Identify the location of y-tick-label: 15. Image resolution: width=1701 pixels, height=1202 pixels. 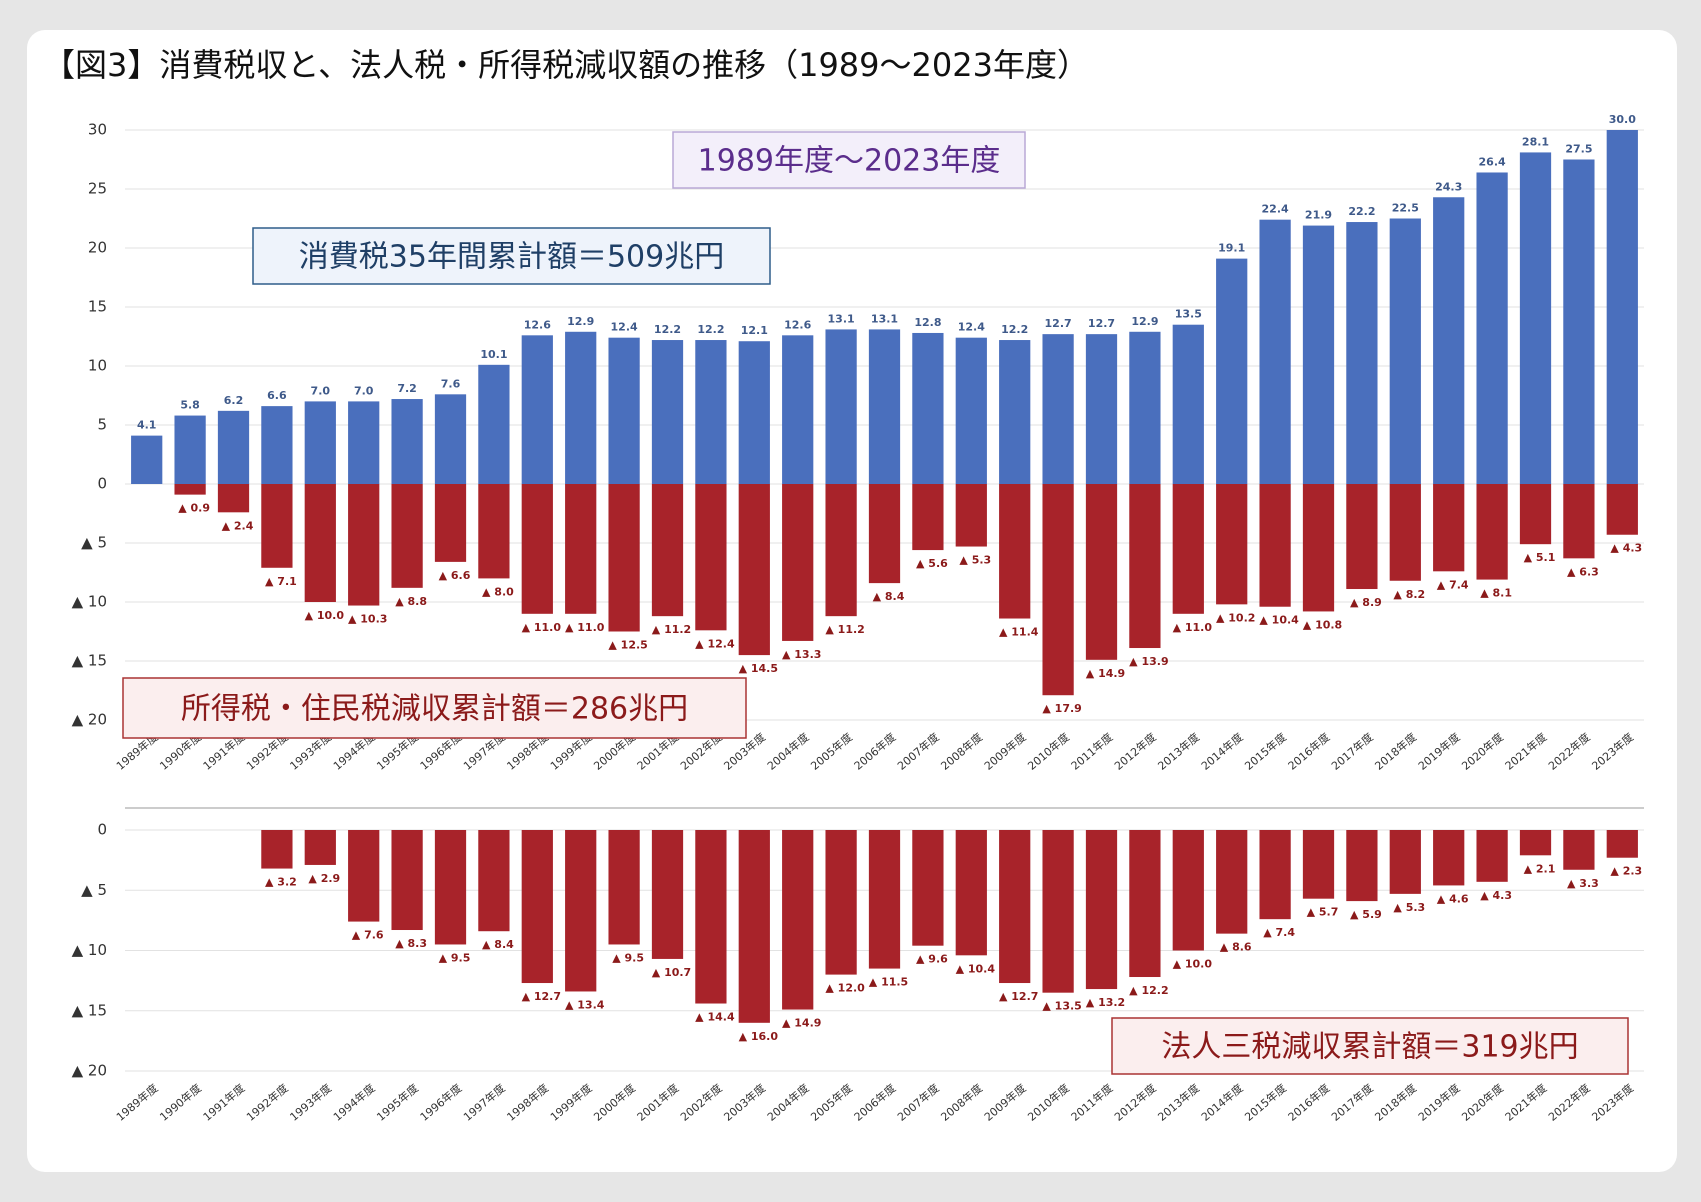
(97, 307).